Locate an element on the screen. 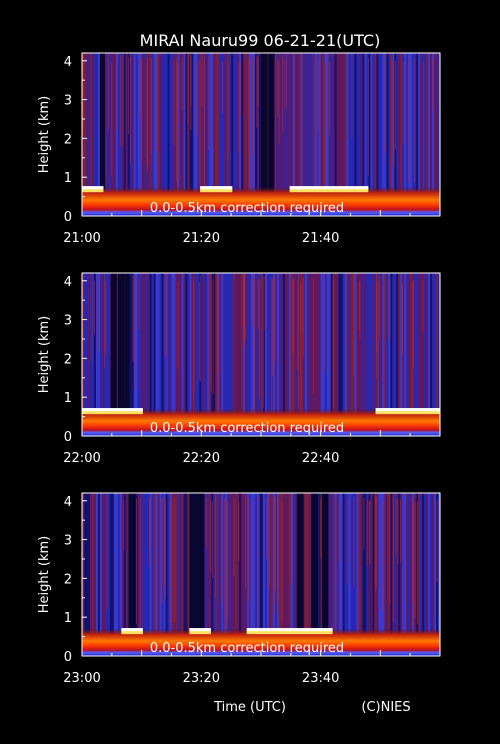 Image resolution: width=500 pixels, height=744 pixels. x-tick-label: 23:00 is located at coordinates (81, 678).